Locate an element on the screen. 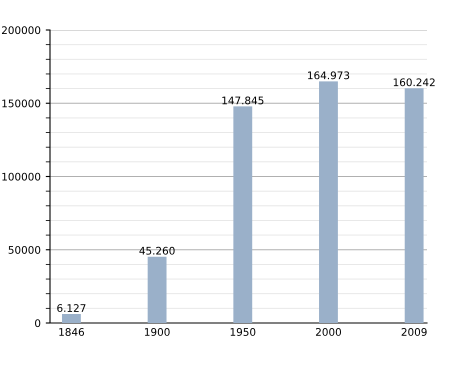 This screenshot has height=373, width=455. data-label: 6.127 is located at coordinates (71, 308).